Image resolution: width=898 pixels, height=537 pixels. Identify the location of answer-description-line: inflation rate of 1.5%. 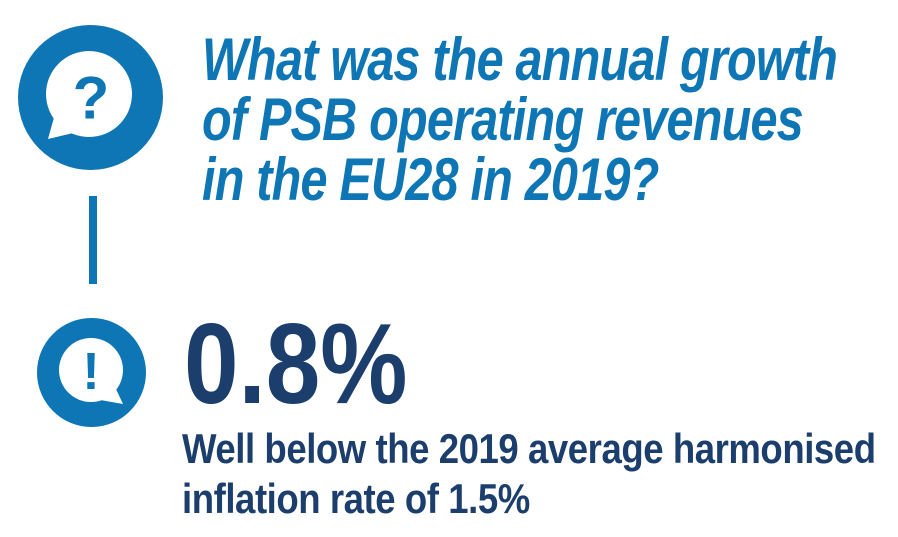
(356, 498).